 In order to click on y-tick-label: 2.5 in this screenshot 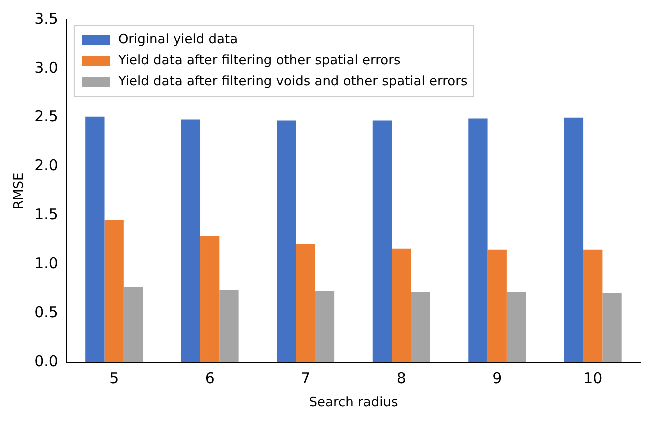, I will do `click(46, 117)`.